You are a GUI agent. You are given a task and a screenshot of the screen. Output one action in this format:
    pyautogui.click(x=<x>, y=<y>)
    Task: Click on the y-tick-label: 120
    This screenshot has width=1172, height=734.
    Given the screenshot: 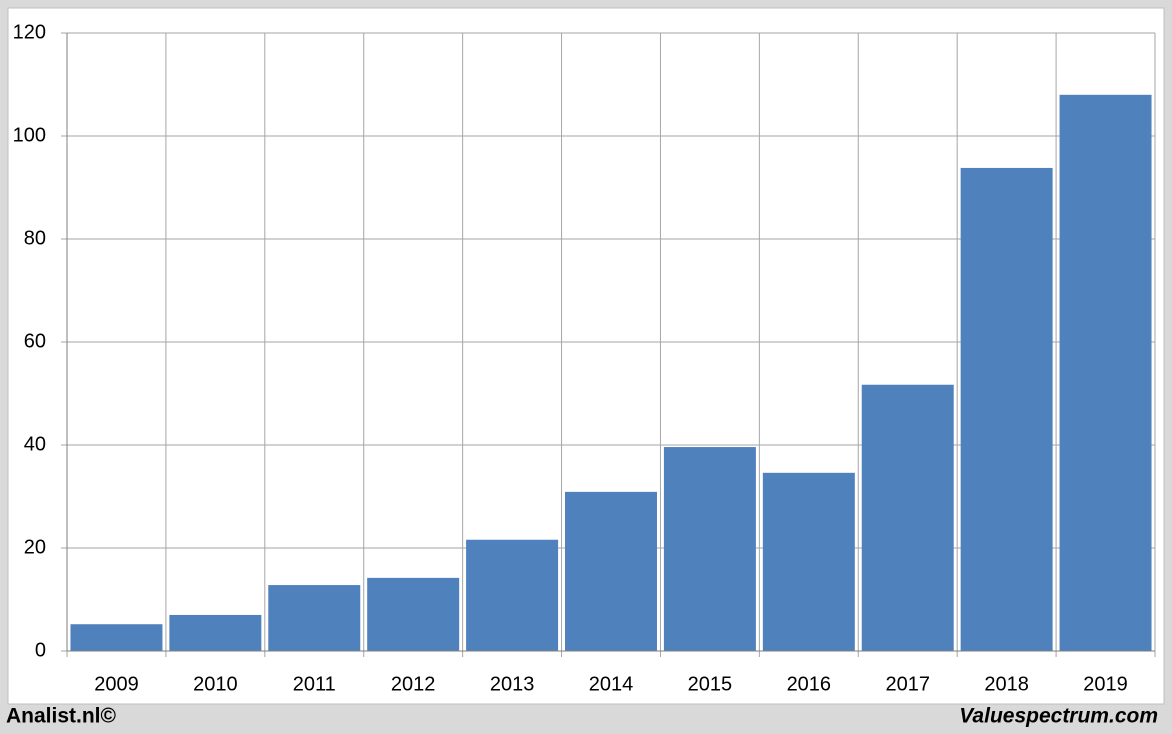 What is the action you would take?
    pyautogui.click(x=29, y=32)
    